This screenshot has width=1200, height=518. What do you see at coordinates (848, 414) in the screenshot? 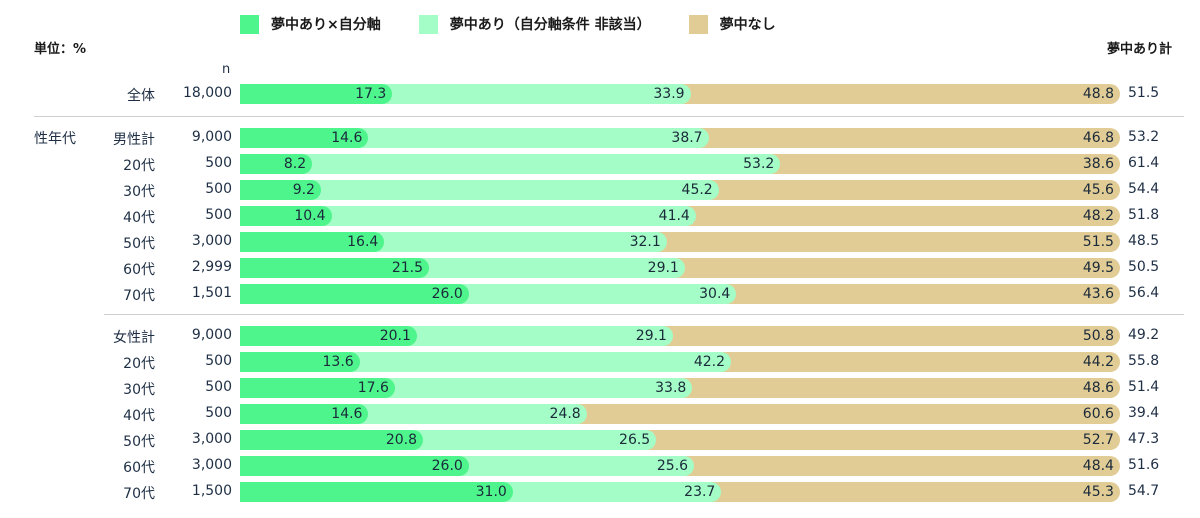
I see `bar-segment-none: 60.6` at bounding box center [848, 414].